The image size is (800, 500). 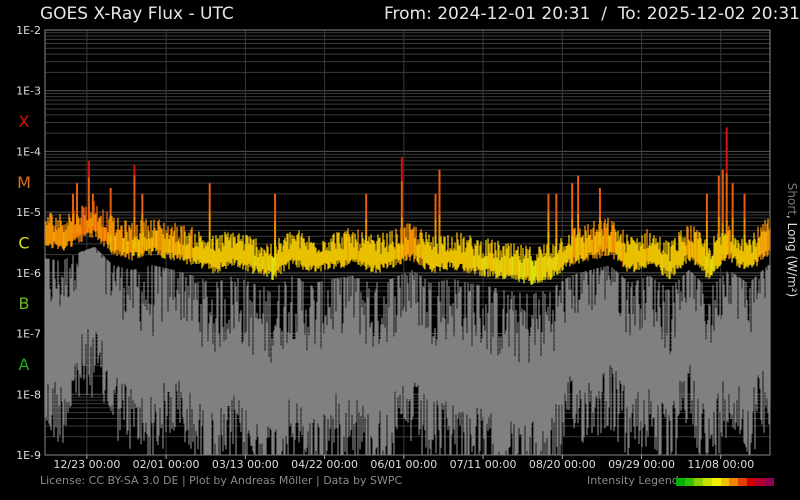 What do you see at coordinates (633, 480) in the screenshot?
I see `intensity-legend-label: Intensity Legend` at bounding box center [633, 480].